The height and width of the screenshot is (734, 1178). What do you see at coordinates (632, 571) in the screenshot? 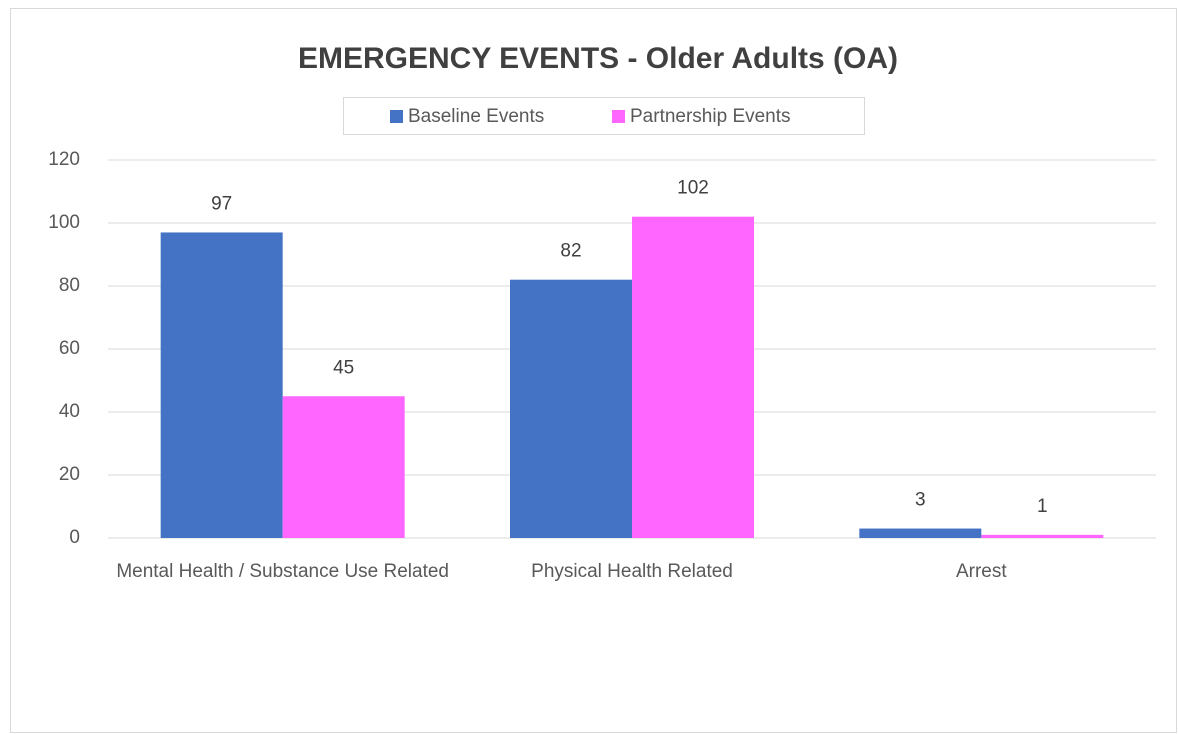
I see `x-tick-label: Physical Health Related` at bounding box center [632, 571].